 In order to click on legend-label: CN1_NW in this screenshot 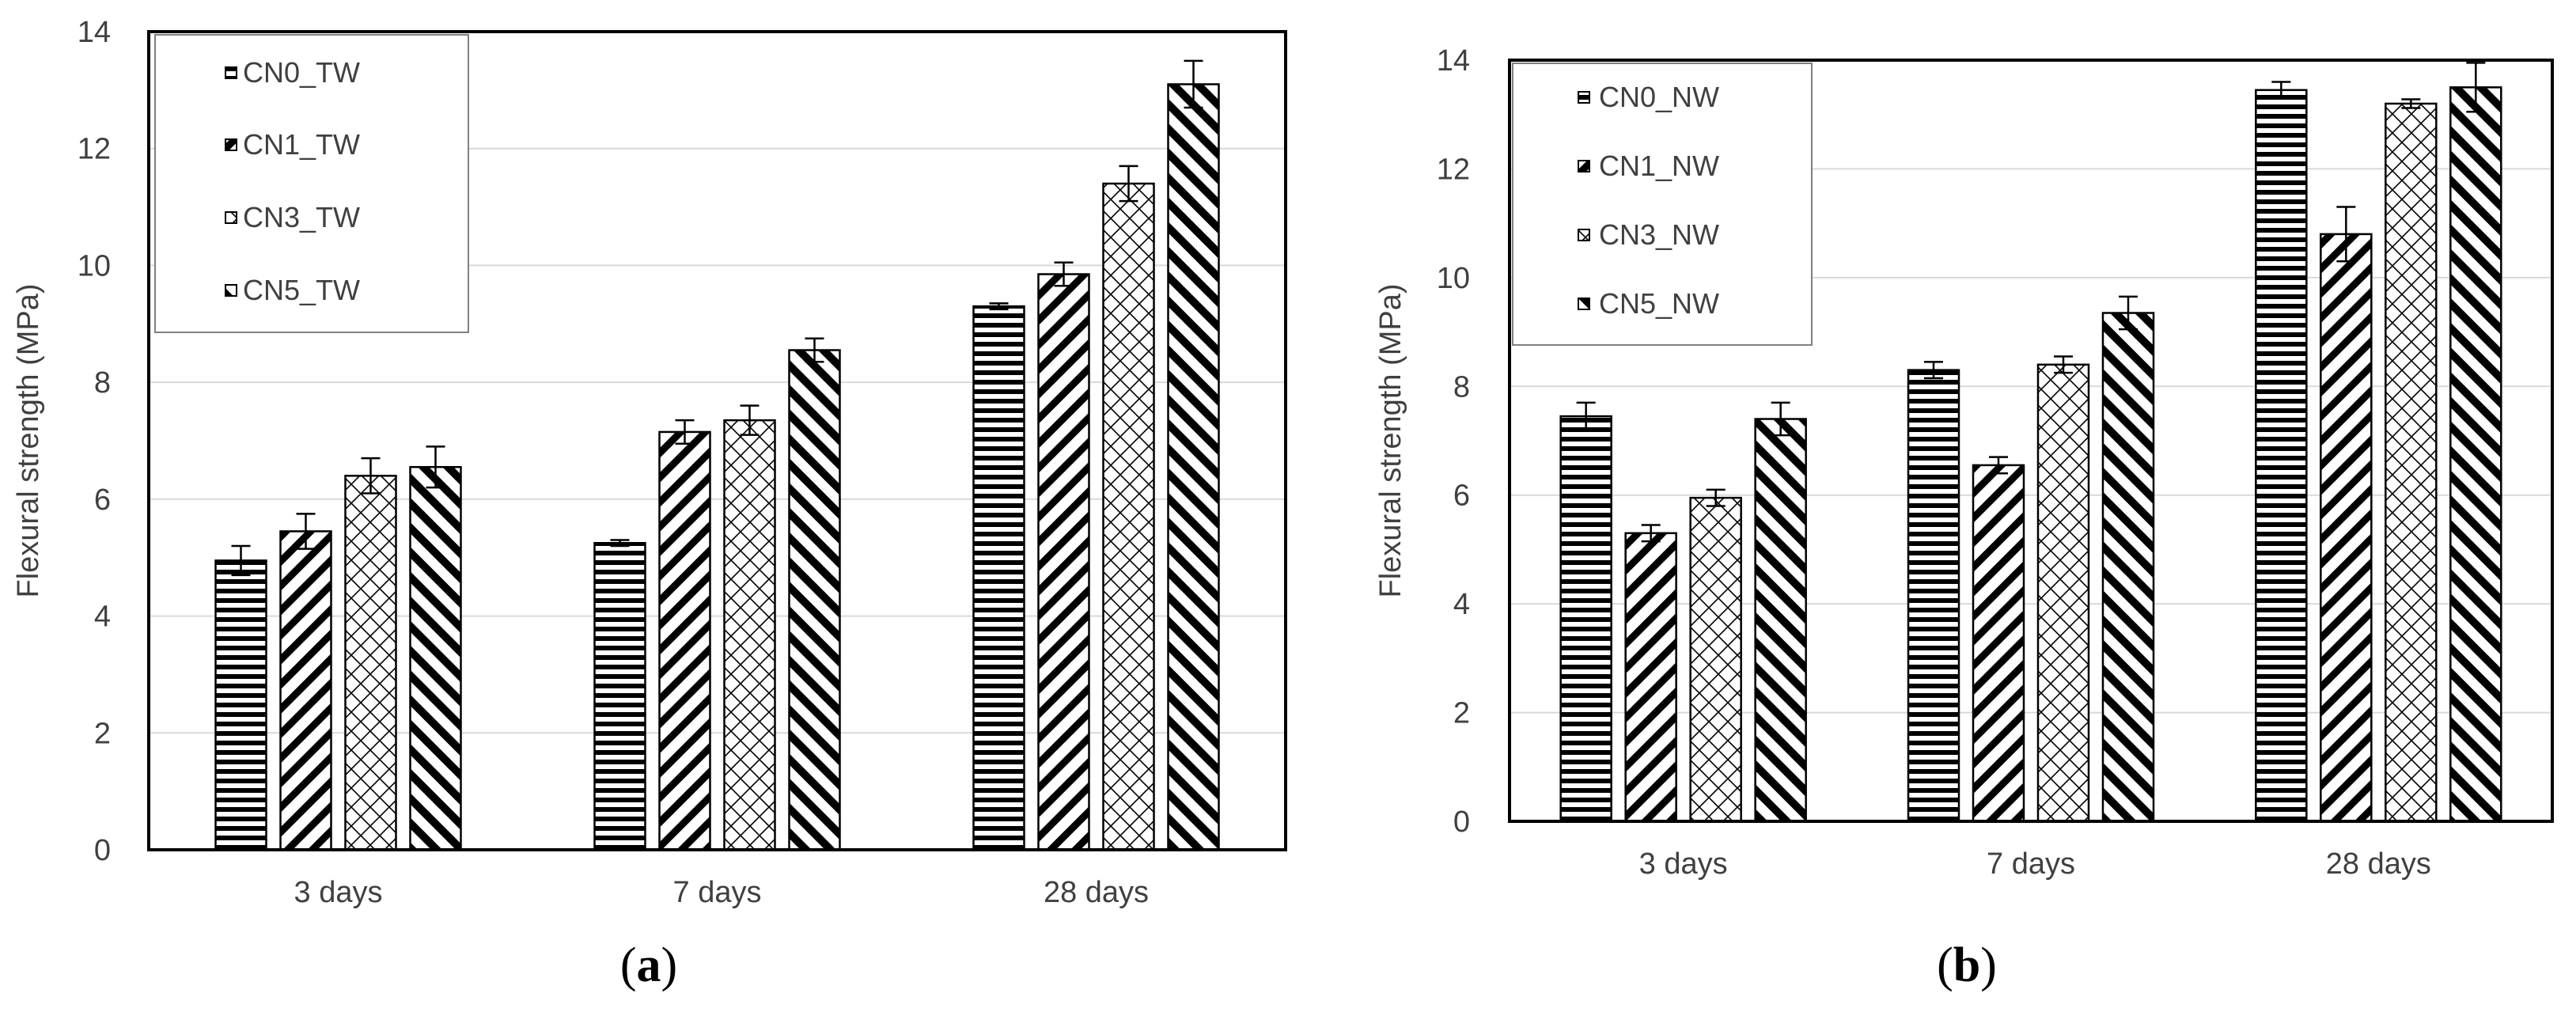, I will do `click(1659, 166)`.